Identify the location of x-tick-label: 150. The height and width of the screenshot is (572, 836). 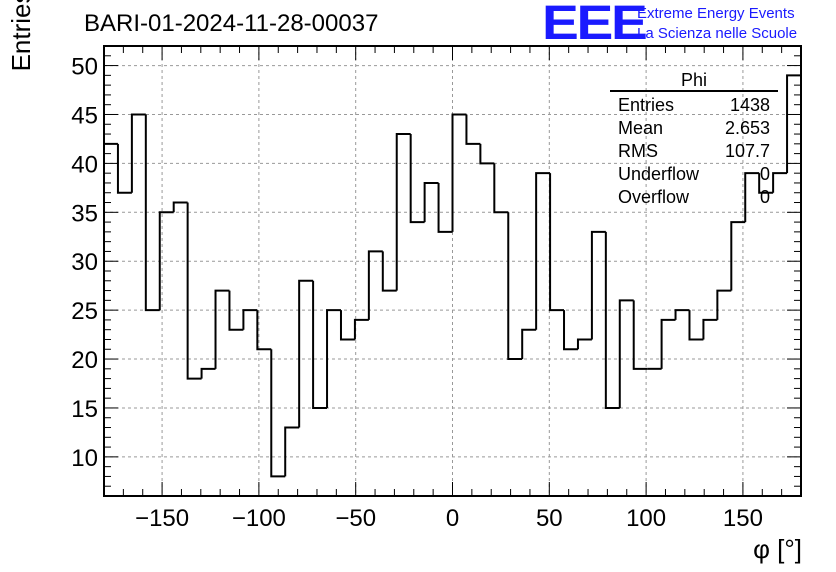
(743, 518).